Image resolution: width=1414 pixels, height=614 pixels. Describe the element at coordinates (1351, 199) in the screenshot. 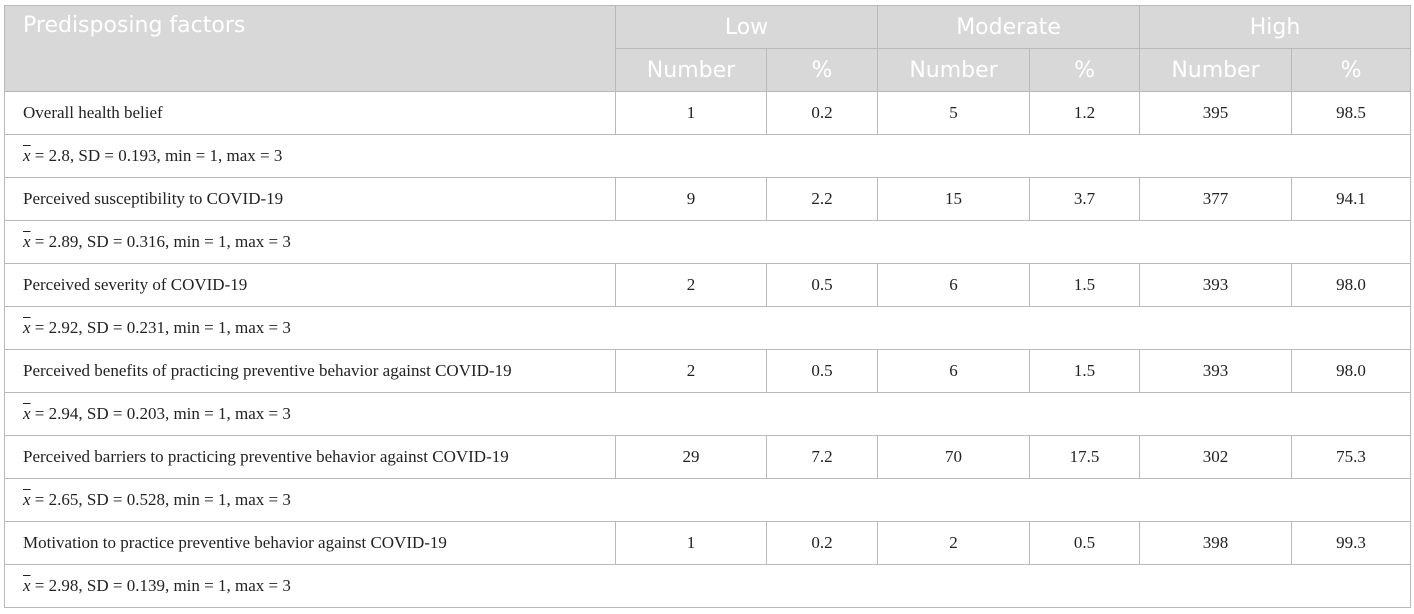

I see `cell-high-percent: 94.1` at that location.